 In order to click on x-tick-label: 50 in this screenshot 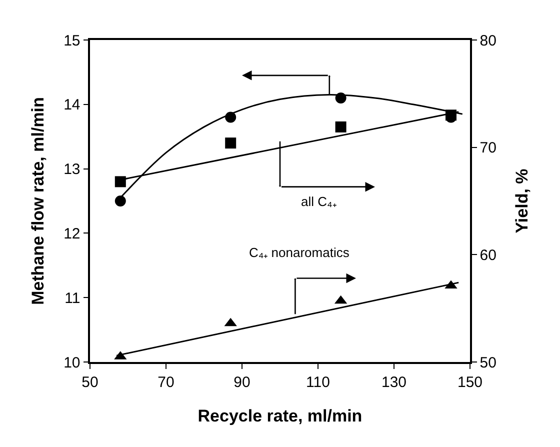, I will do `click(90, 382)`.